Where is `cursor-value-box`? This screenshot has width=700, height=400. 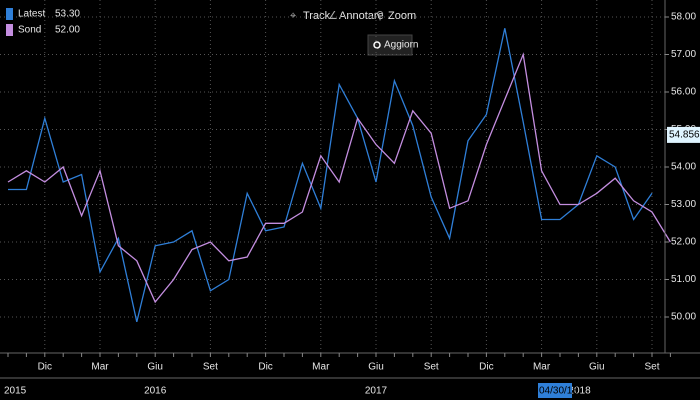 cursor-value-box is located at coordinates (683, 134).